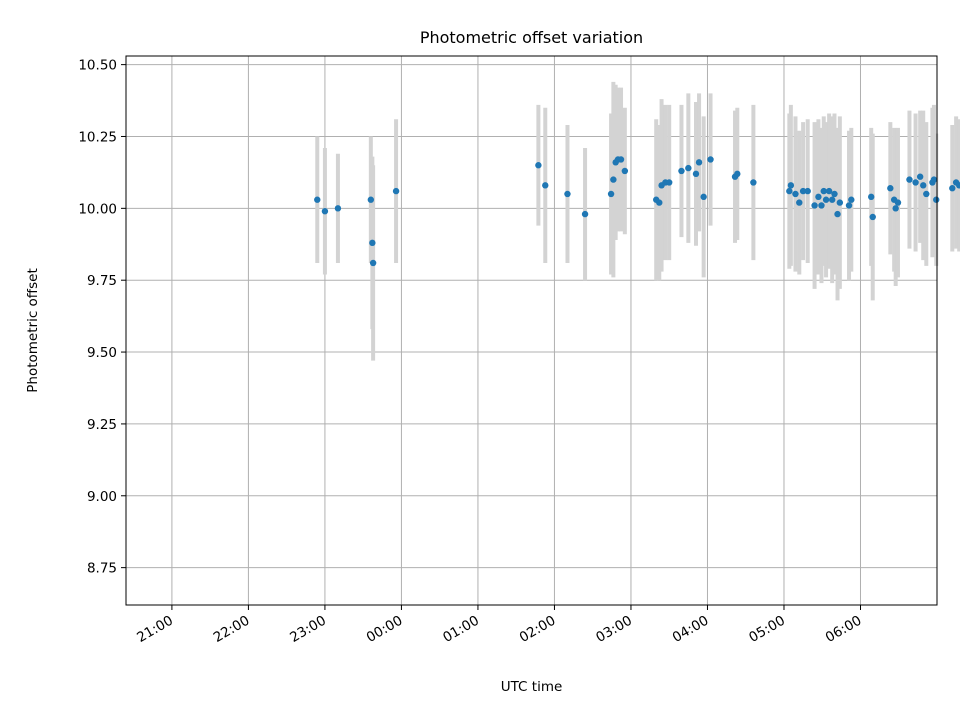 This screenshot has width=960, height=720. What do you see at coordinates (33, 330) in the screenshot?
I see `y-axis-label: Photometric offset` at bounding box center [33, 330].